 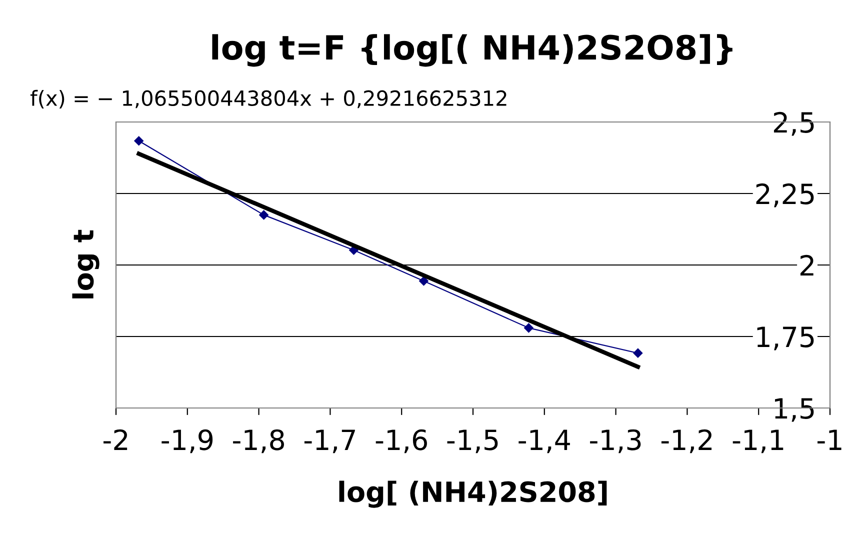 I want to click on x-tick-label: -1, so click(x=830, y=440).